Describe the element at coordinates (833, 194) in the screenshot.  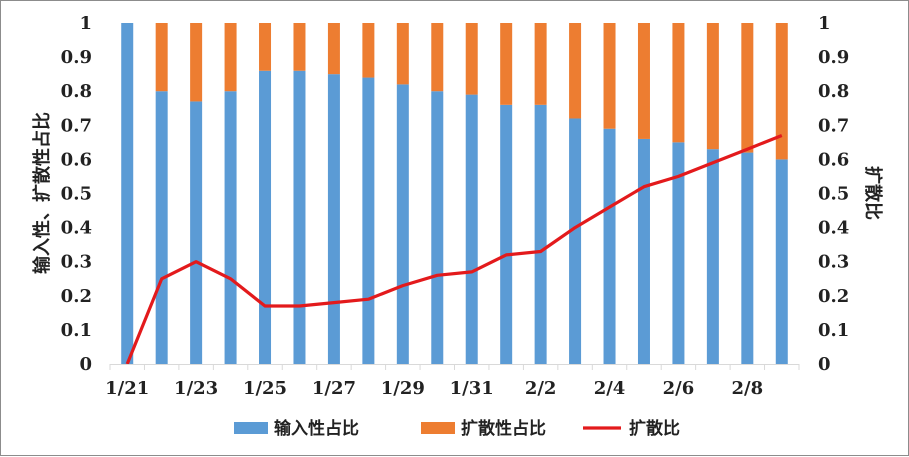
I see `y-right-tick-label: 0.5` at that location.